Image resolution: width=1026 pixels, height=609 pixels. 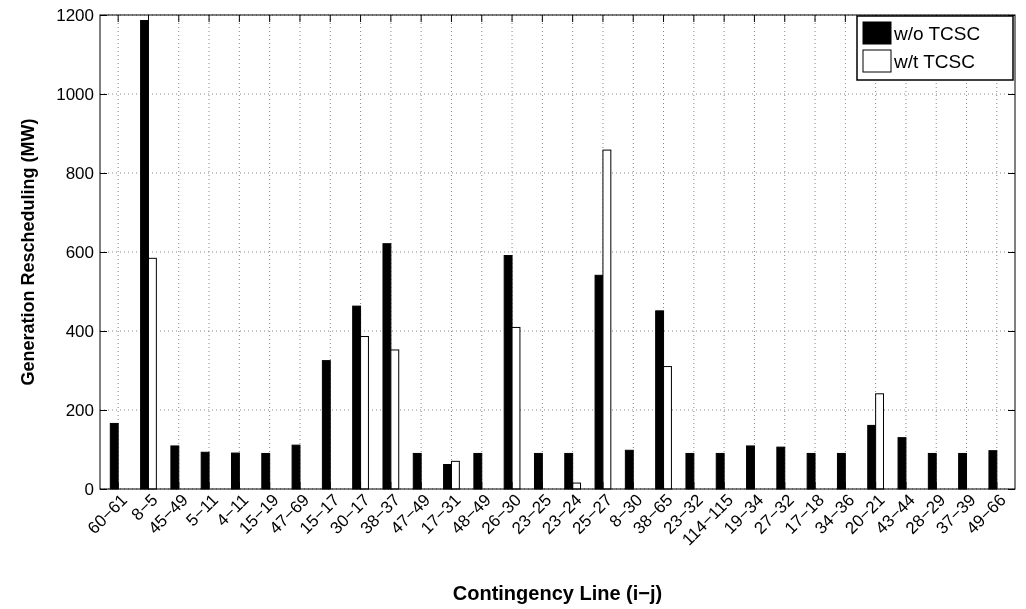 What do you see at coordinates (89, 489) in the screenshot?
I see `y-tick-label: 0` at bounding box center [89, 489].